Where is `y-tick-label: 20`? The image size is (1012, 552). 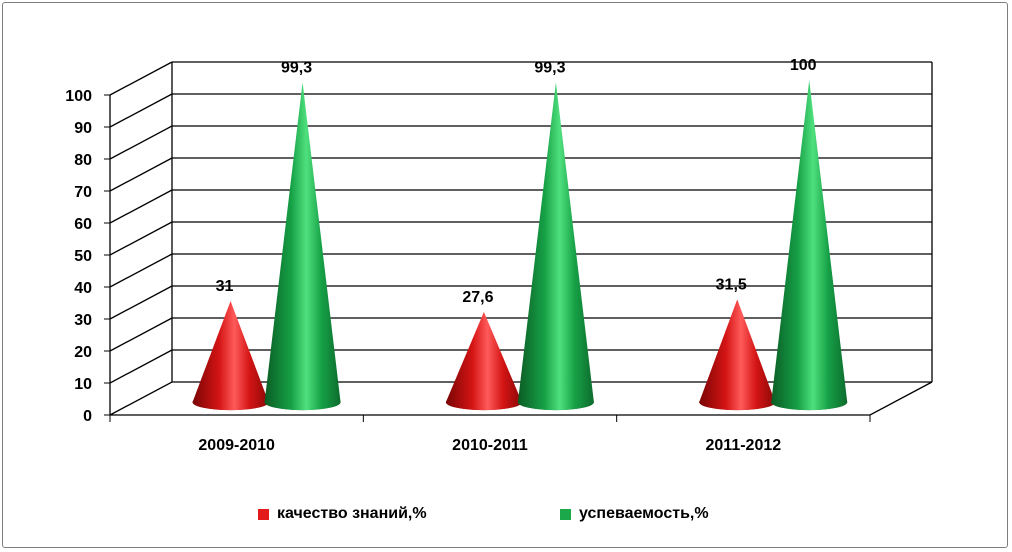 y-tick-label: 20 is located at coordinates (83, 352).